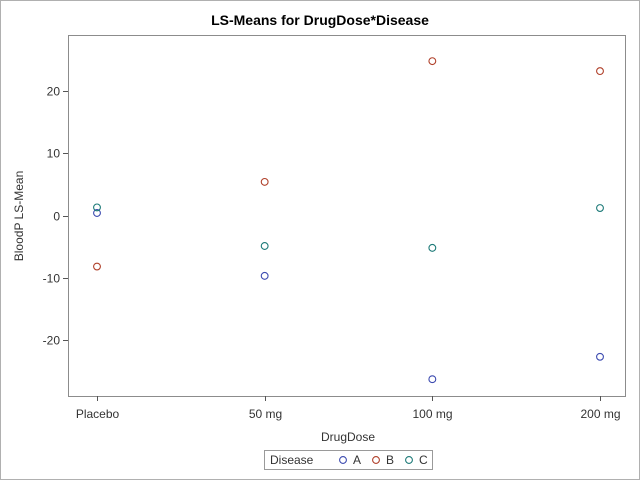  Describe the element at coordinates (343, 460) in the screenshot. I see `legend-marker-a` at that location.